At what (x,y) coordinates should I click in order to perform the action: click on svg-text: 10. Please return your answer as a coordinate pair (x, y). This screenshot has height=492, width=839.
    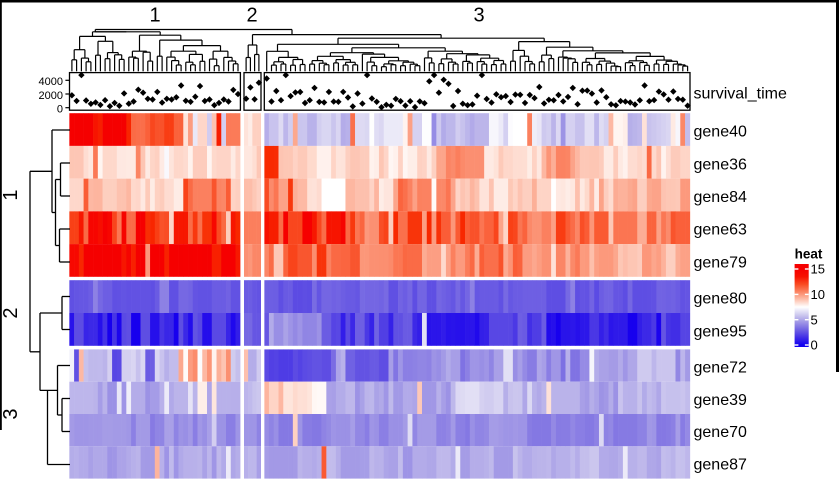
    Looking at the image, I should click on (818, 294).